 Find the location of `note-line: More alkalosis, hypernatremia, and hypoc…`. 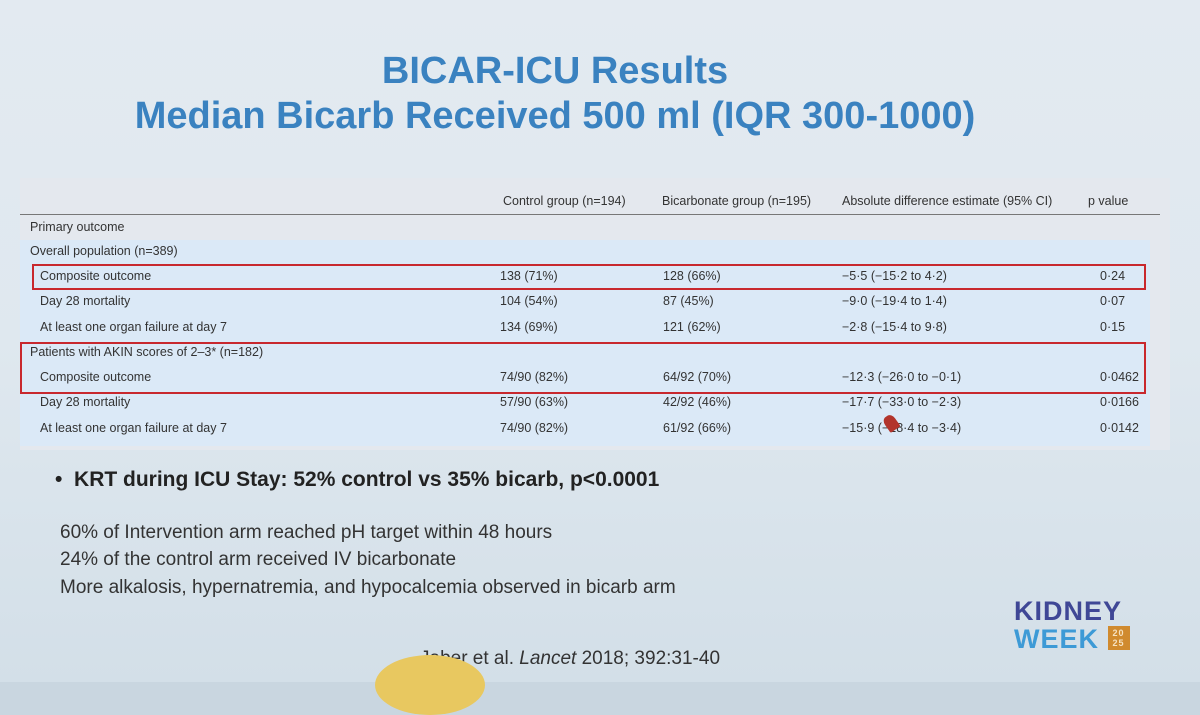

note-line: More alkalosis, hypernatremia, and hypoc… is located at coordinates (368, 587).